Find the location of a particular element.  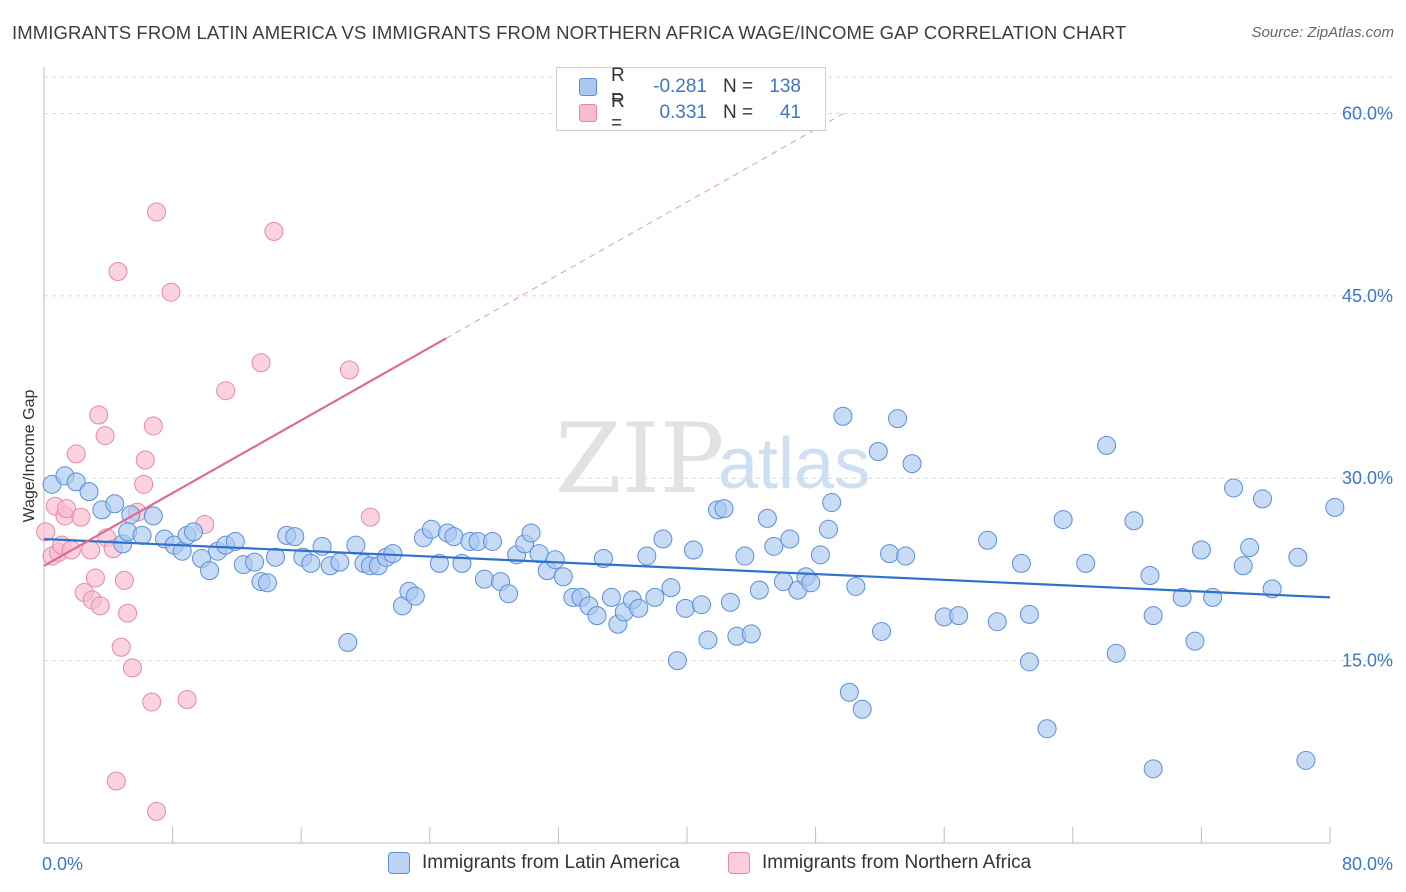

legend-label: Immigrants from Latin America is located at coordinates (551, 862).